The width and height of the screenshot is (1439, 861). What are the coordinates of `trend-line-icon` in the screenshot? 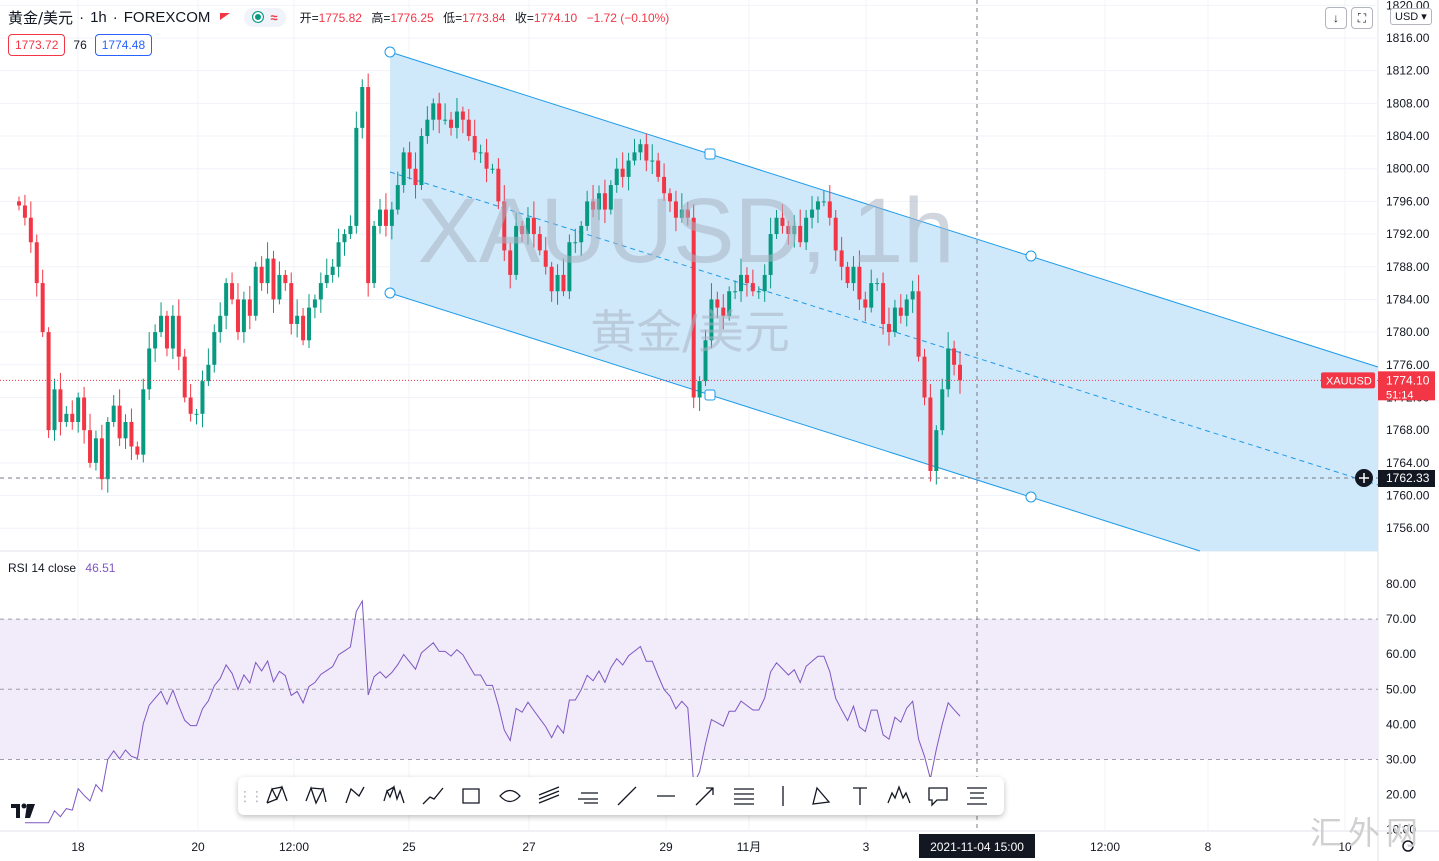 It's located at (627, 796).